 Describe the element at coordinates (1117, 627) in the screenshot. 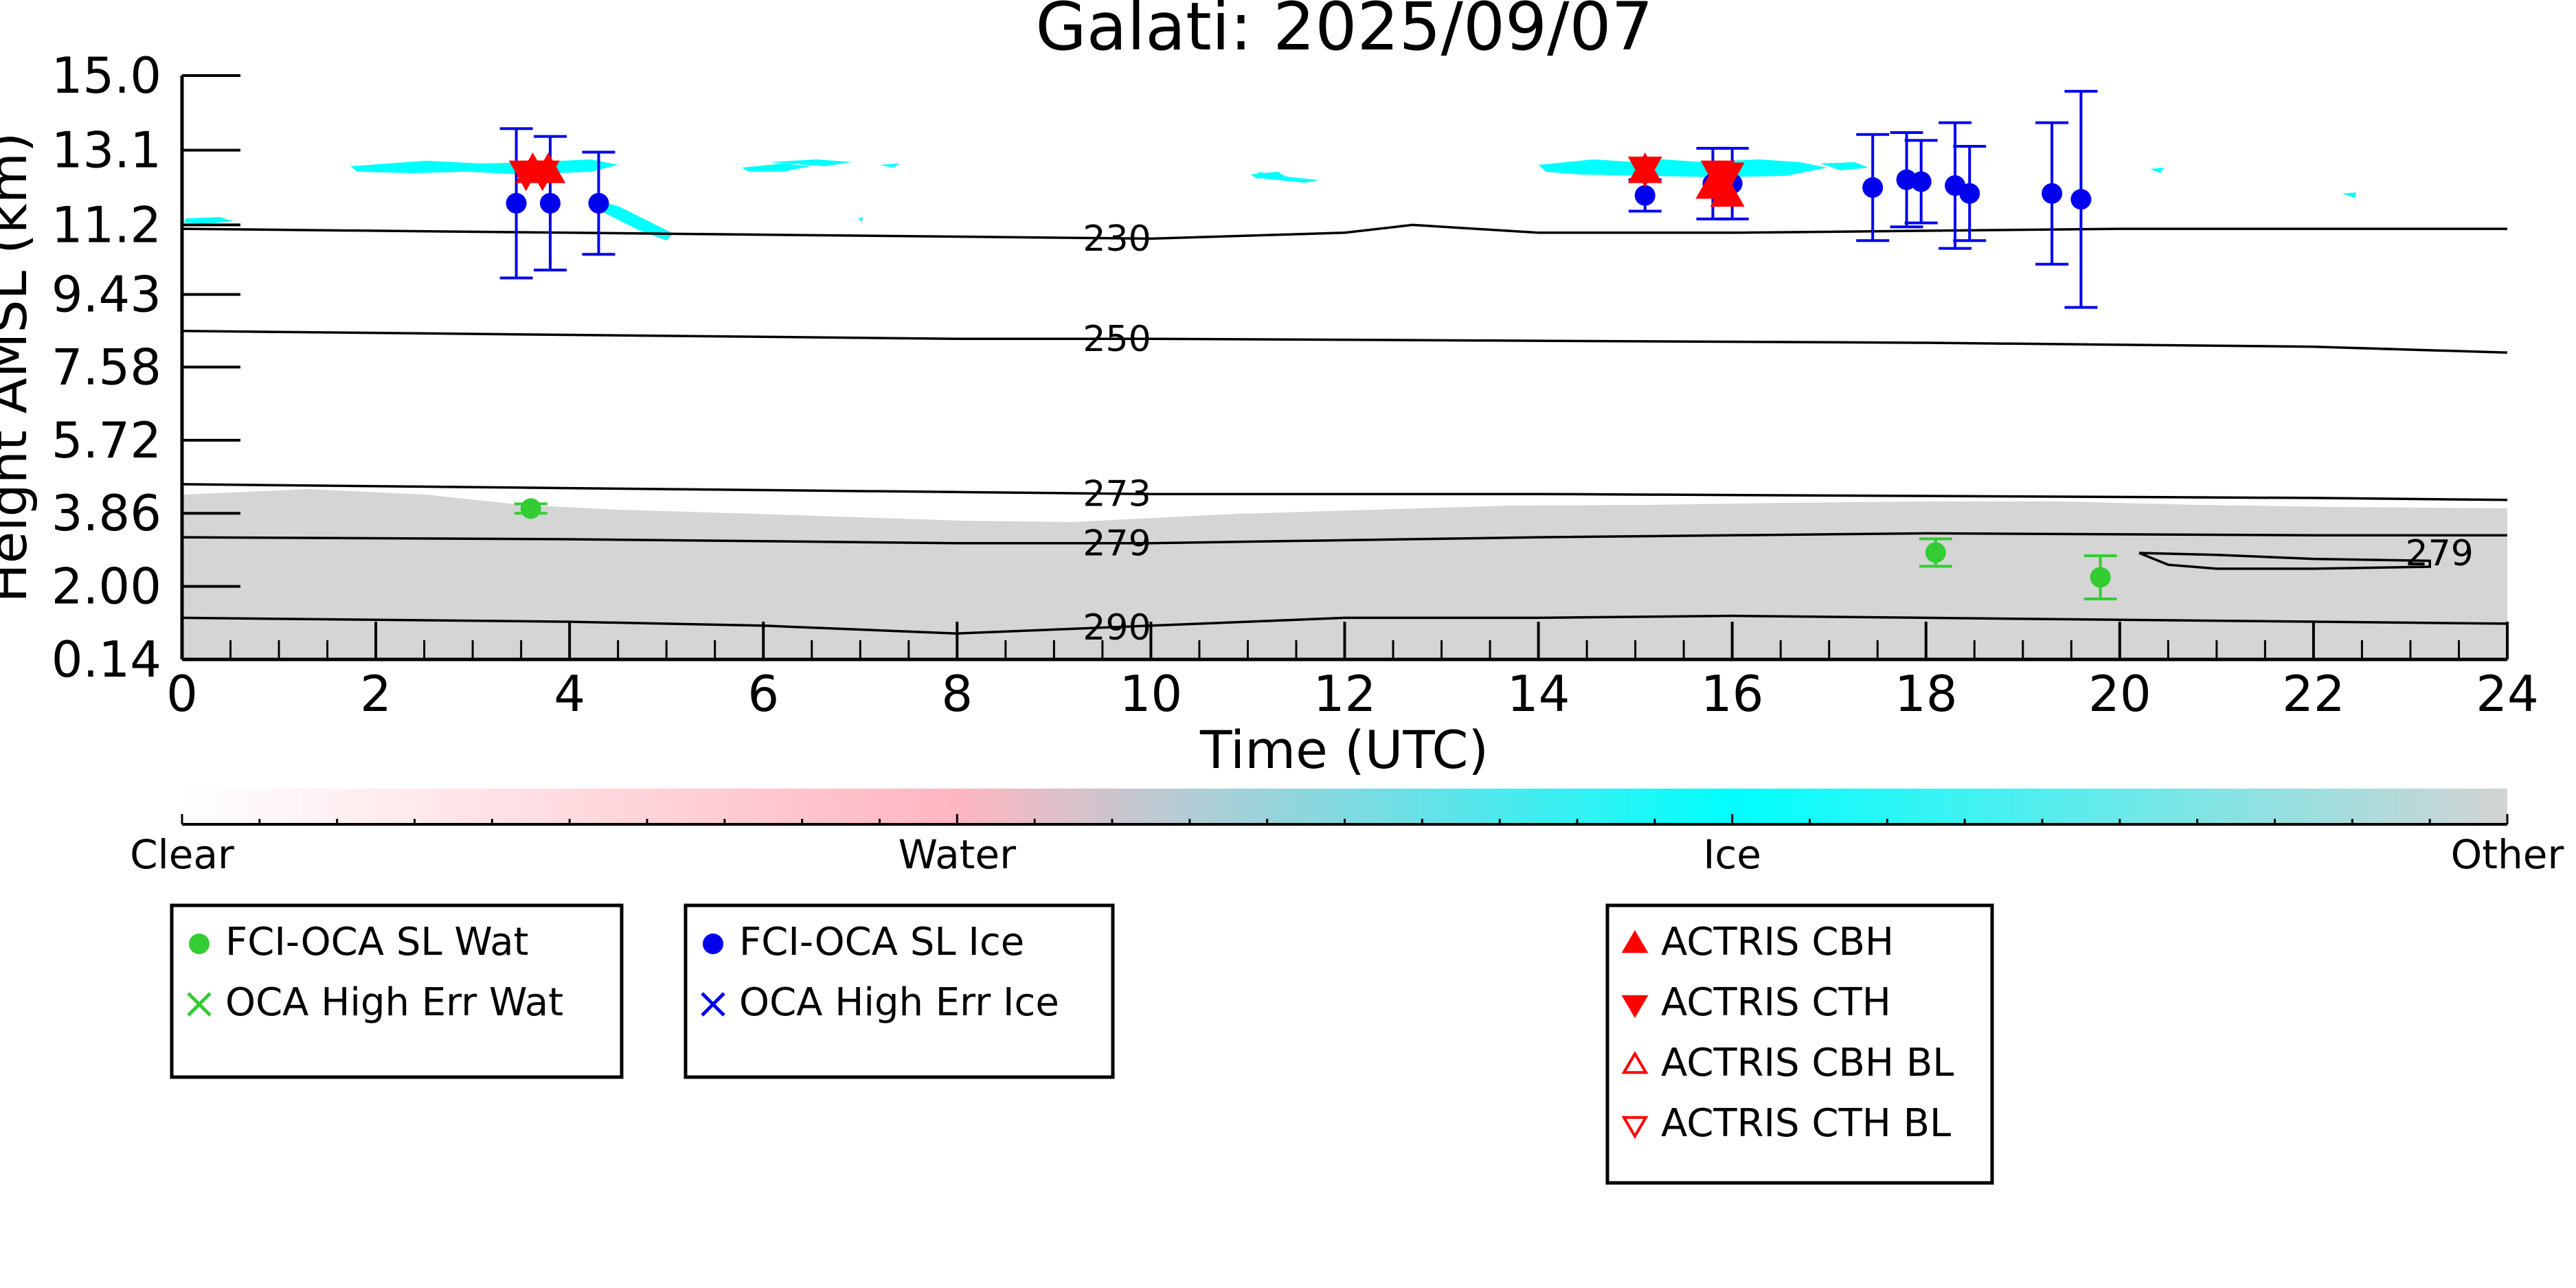

I see `contour-label: 290` at that location.